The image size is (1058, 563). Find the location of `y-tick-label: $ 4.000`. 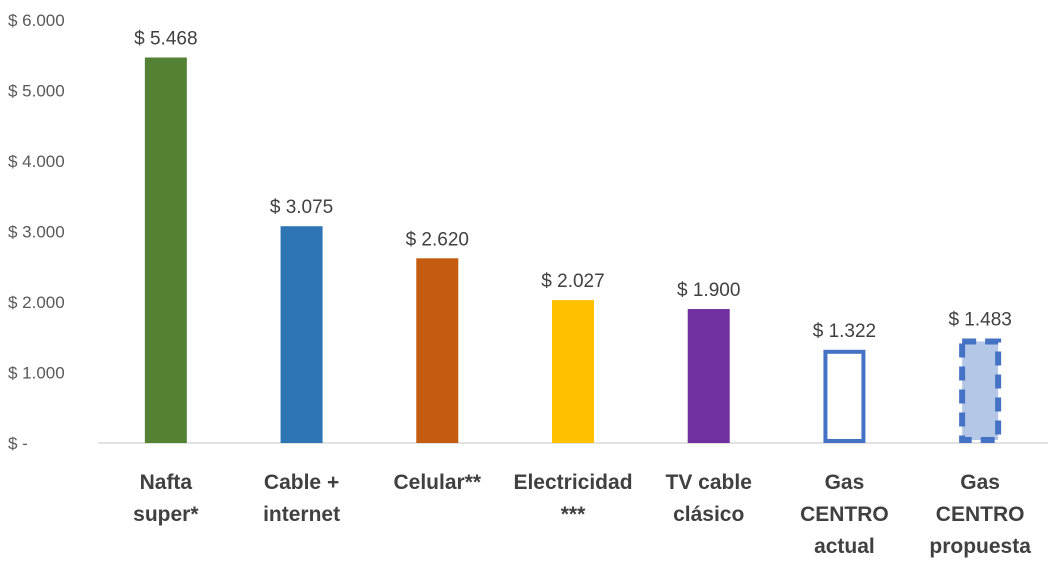

y-tick-label: $ 4.000 is located at coordinates (36, 161).